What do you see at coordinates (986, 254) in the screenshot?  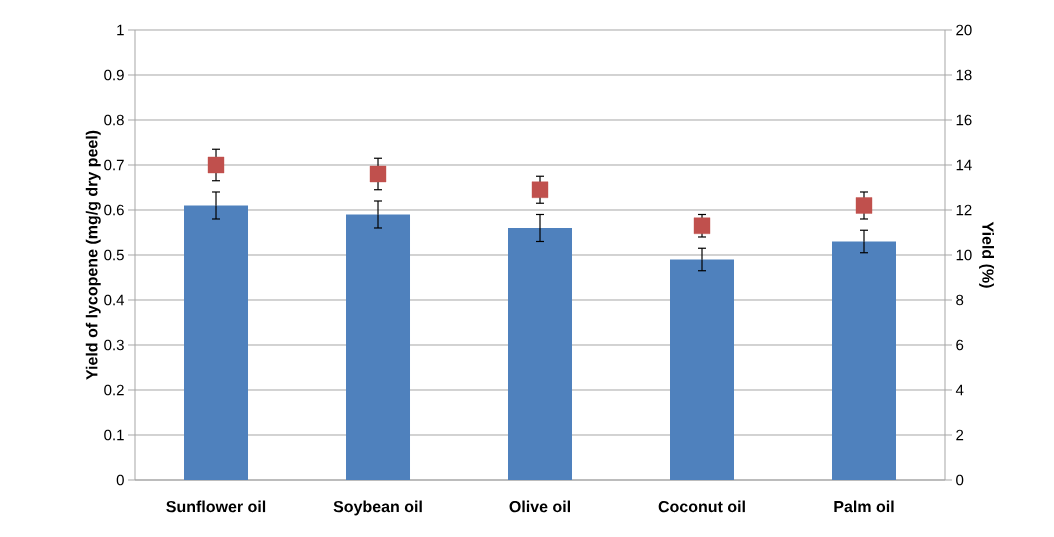 I see `y2-axis-title: Yield (%)` at bounding box center [986, 254].